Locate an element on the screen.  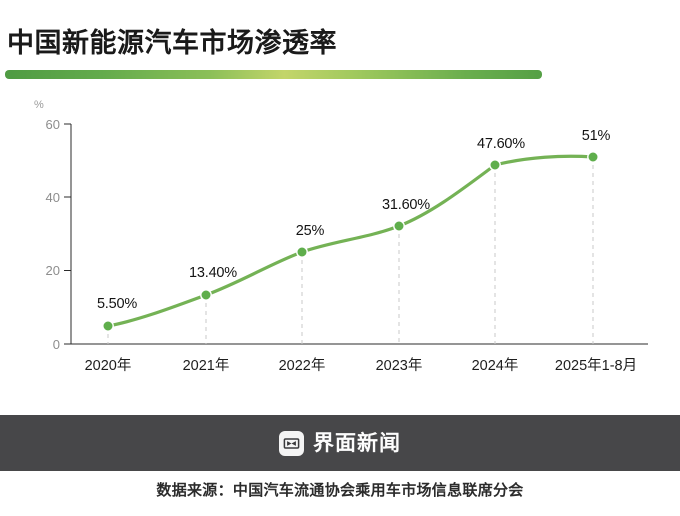
page-title: 中国新能源汽车市场渗透率 is located at coordinates (172, 43).